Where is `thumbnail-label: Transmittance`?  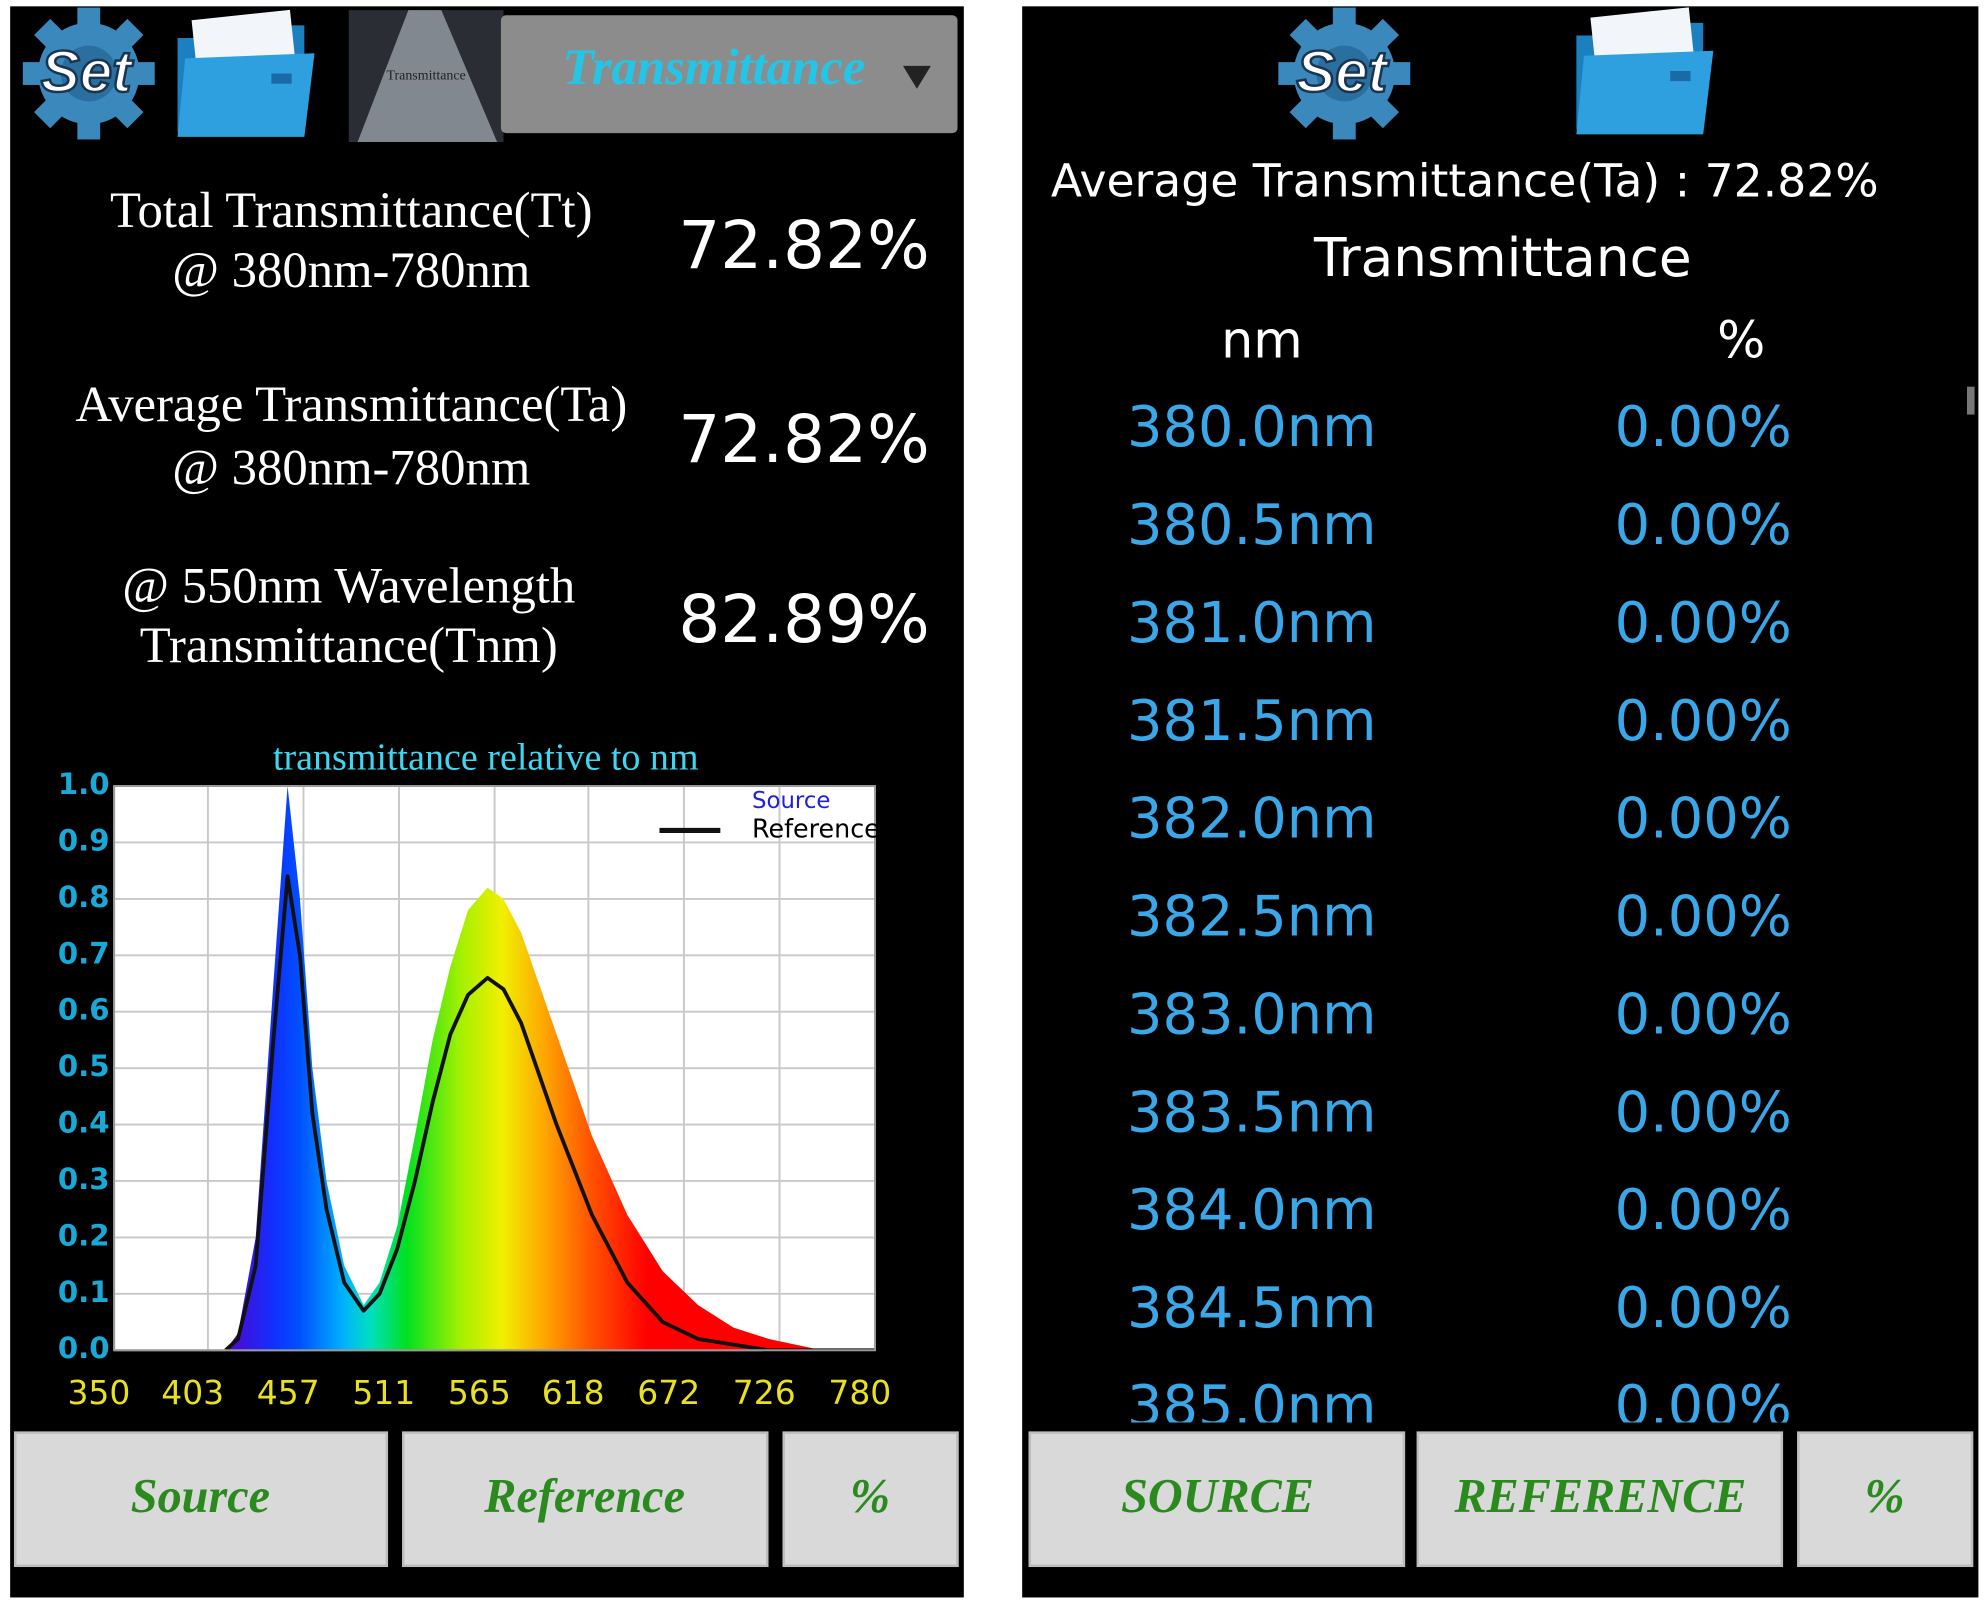 thumbnail-label: Transmittance is located at coordinates (425, 75).